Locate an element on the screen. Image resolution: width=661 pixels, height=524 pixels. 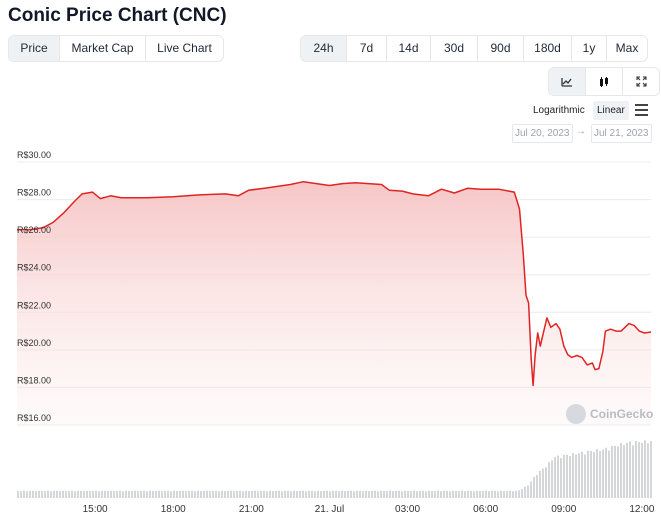
tab-live-chart: Live Chart is located at coordinates (184, 48).